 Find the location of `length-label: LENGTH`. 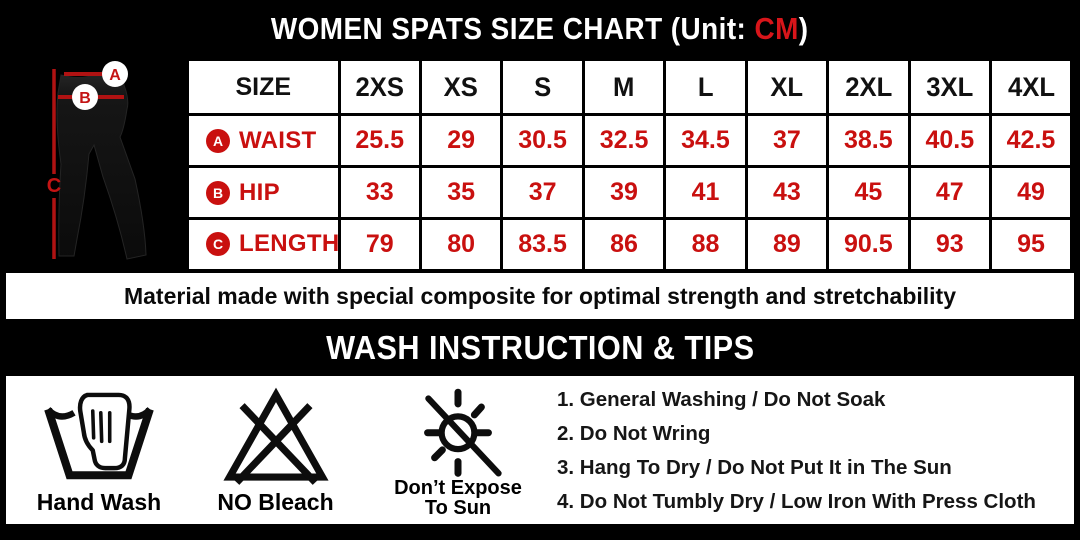

length-label: LENGTH is located at coordinates (289, 244).